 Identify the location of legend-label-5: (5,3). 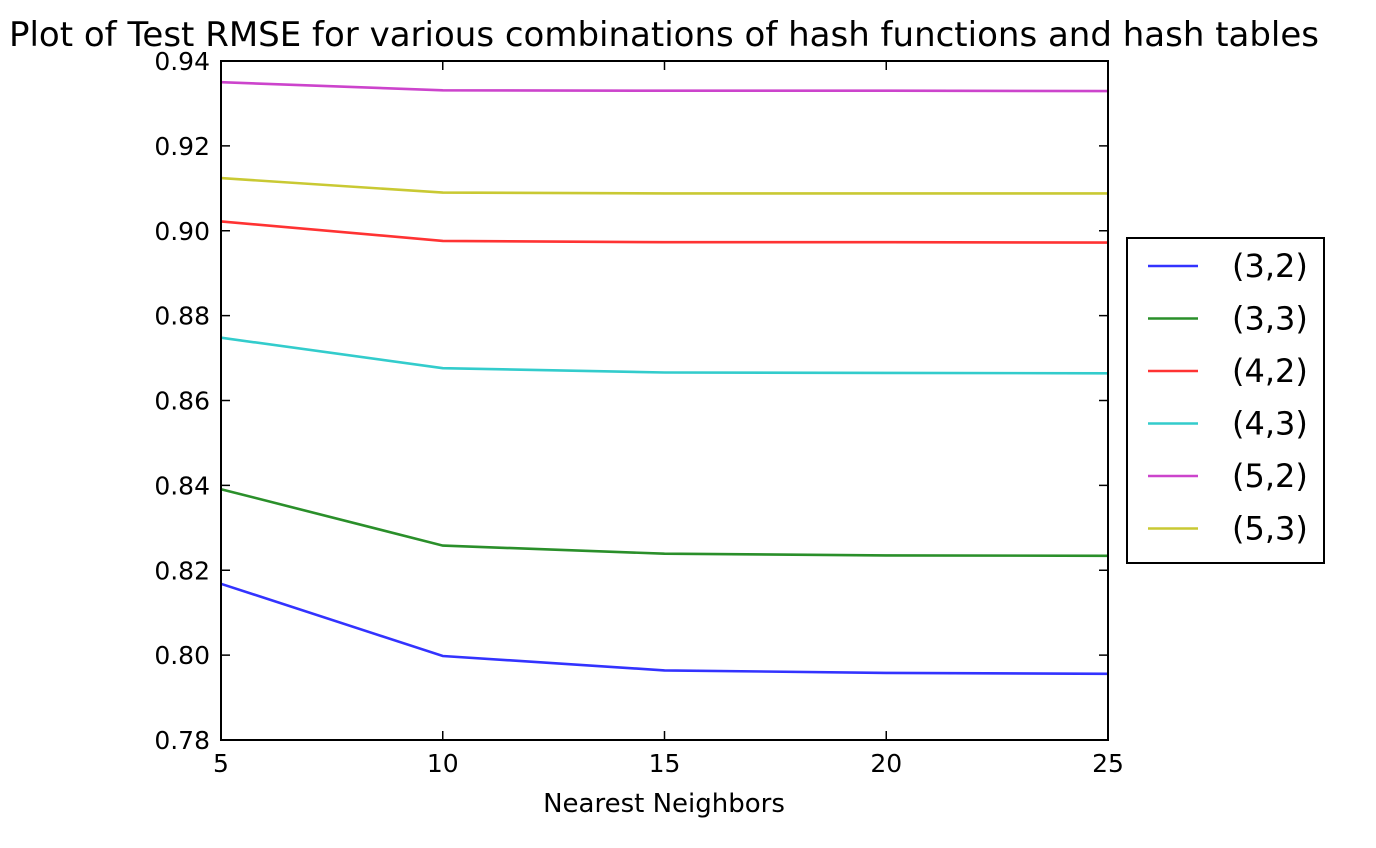
(1270, 529).